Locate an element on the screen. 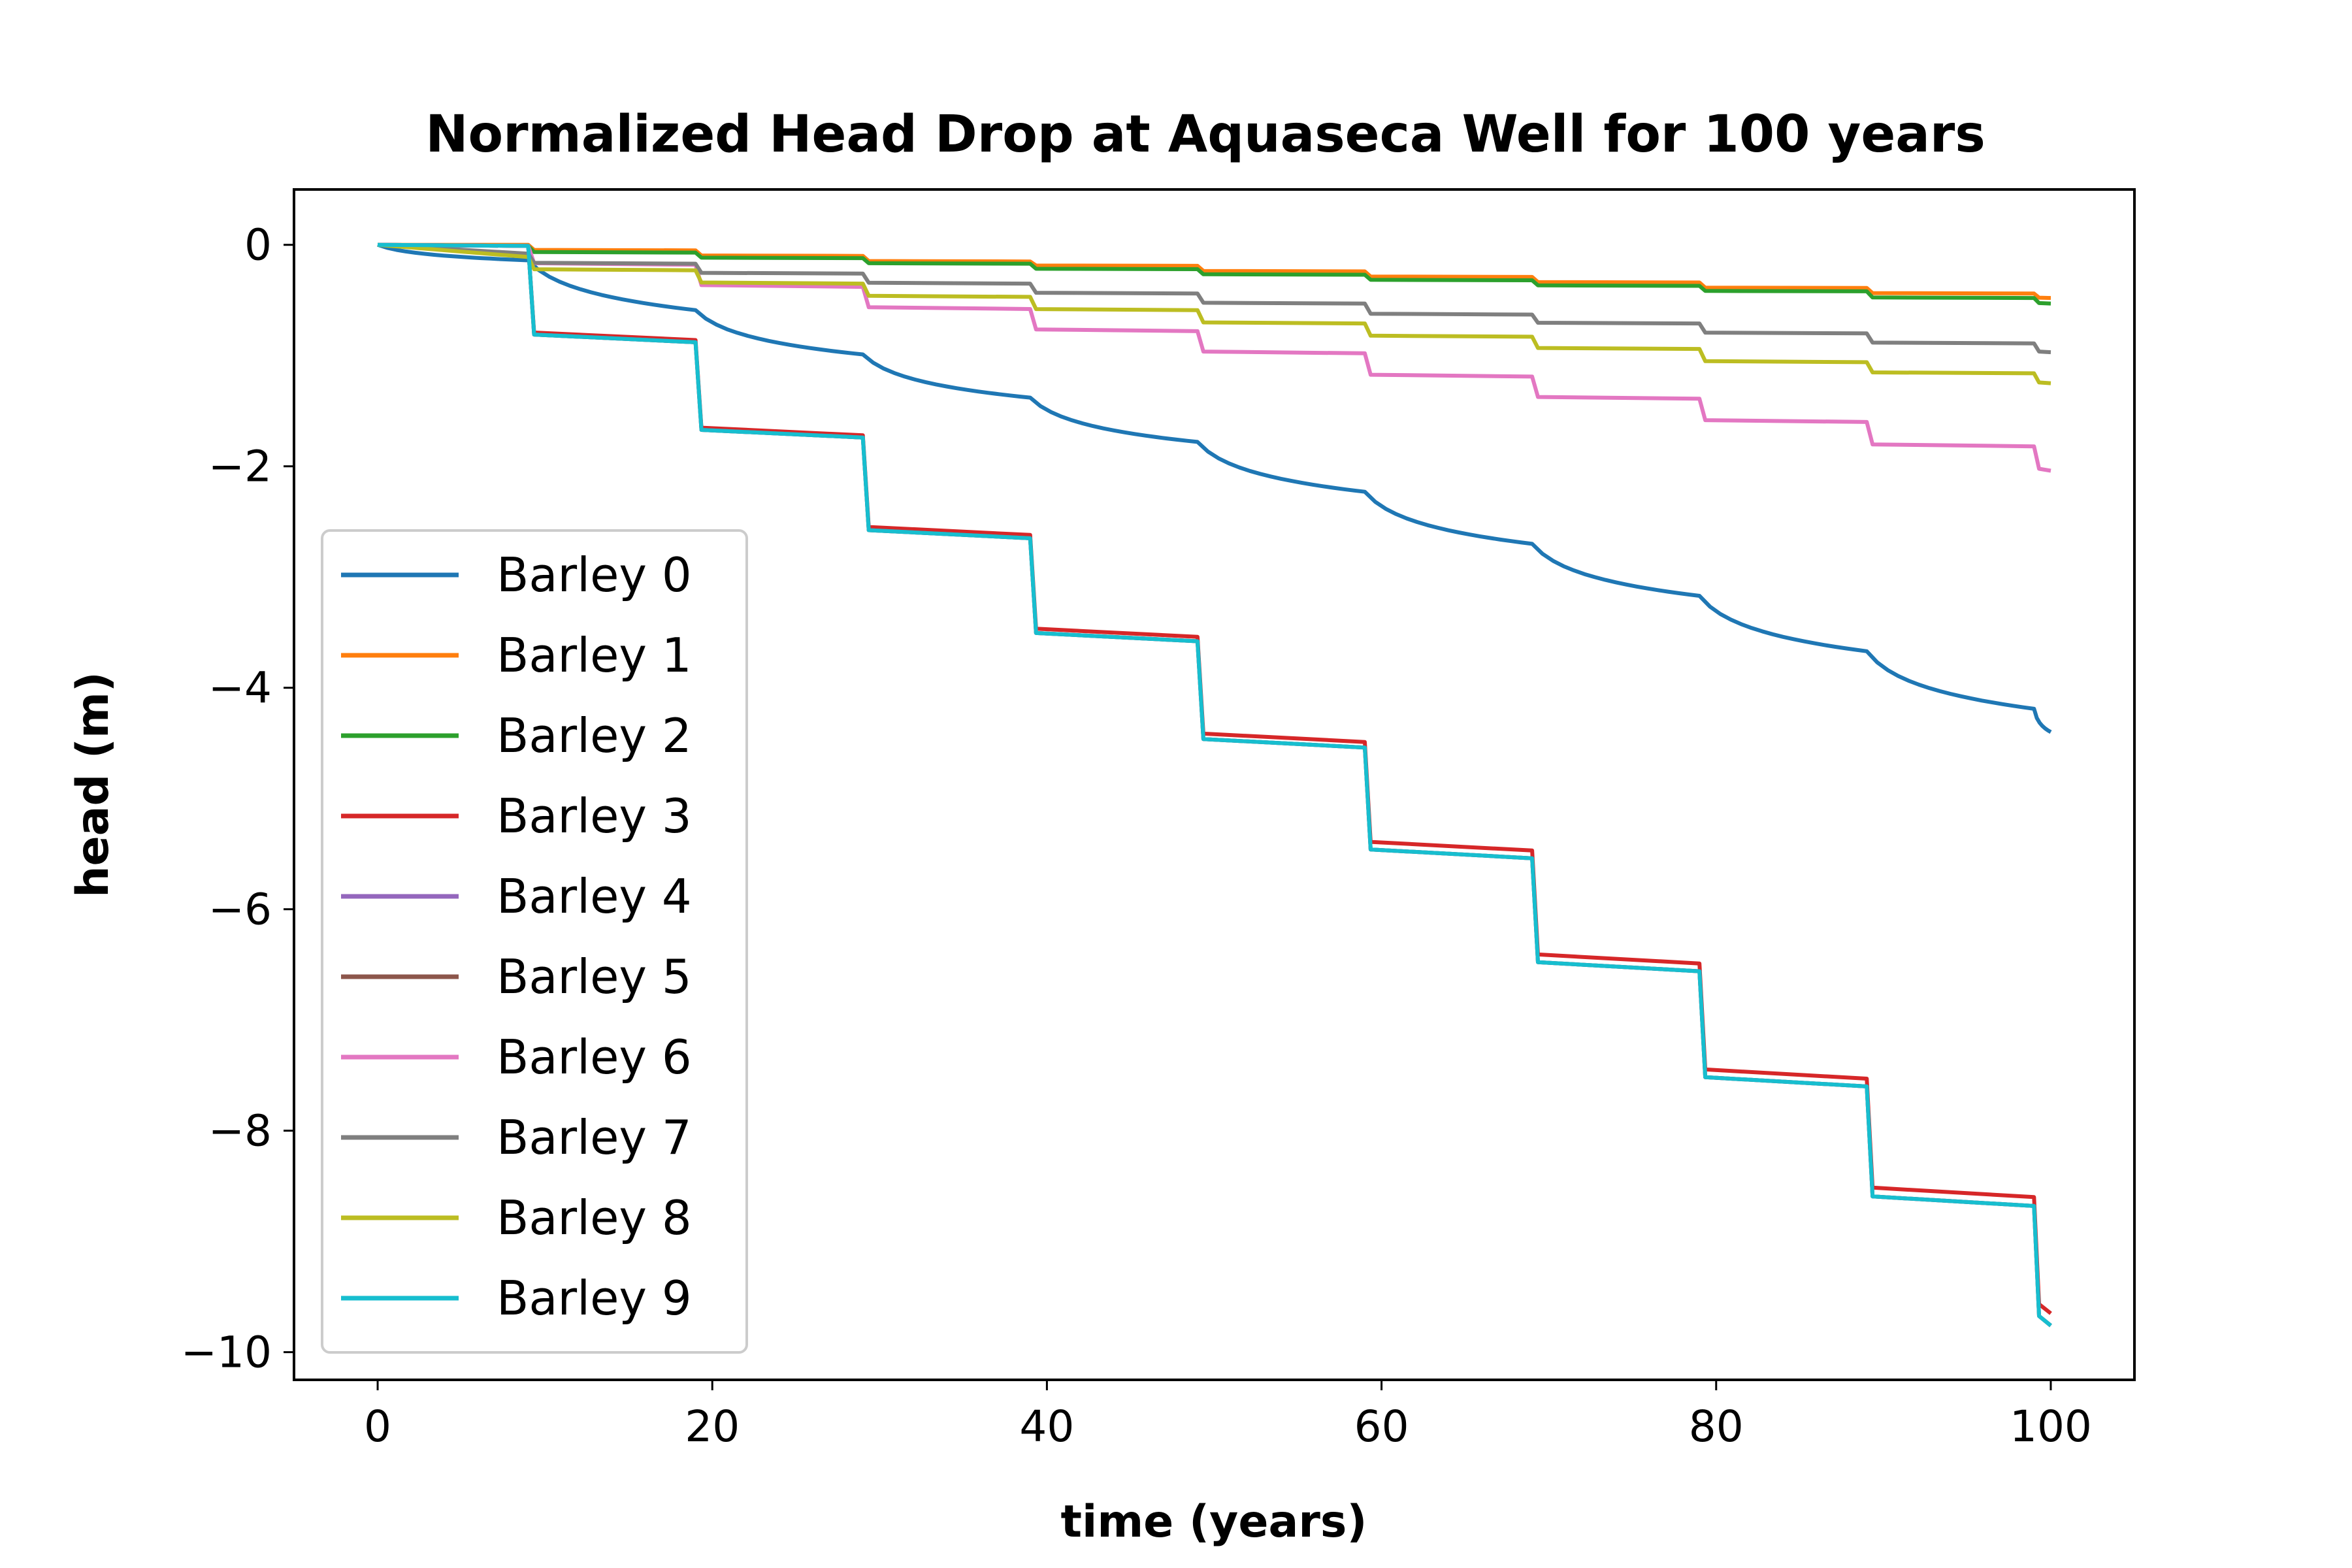 Image resolution: width=2352 pixels, height=1568 pixels. x-tick-label: 20 is located at coordinates (712, 1426).